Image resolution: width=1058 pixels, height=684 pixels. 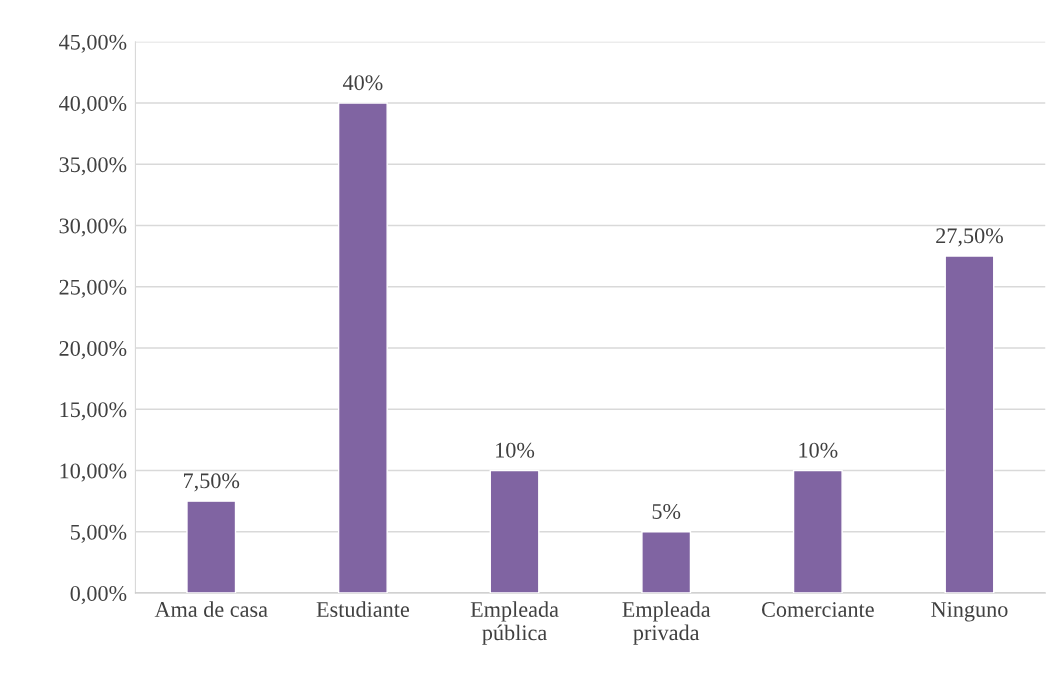 I want to click on x-tick-label: Empleada pública, so click(x=514, y=623).